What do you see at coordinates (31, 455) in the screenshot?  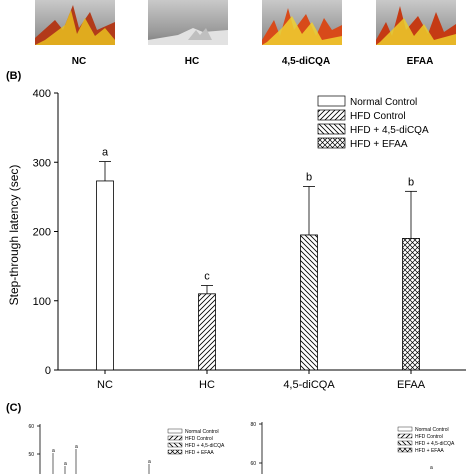 I see `y-tick-label: 50` at bounding box center [31, 455].